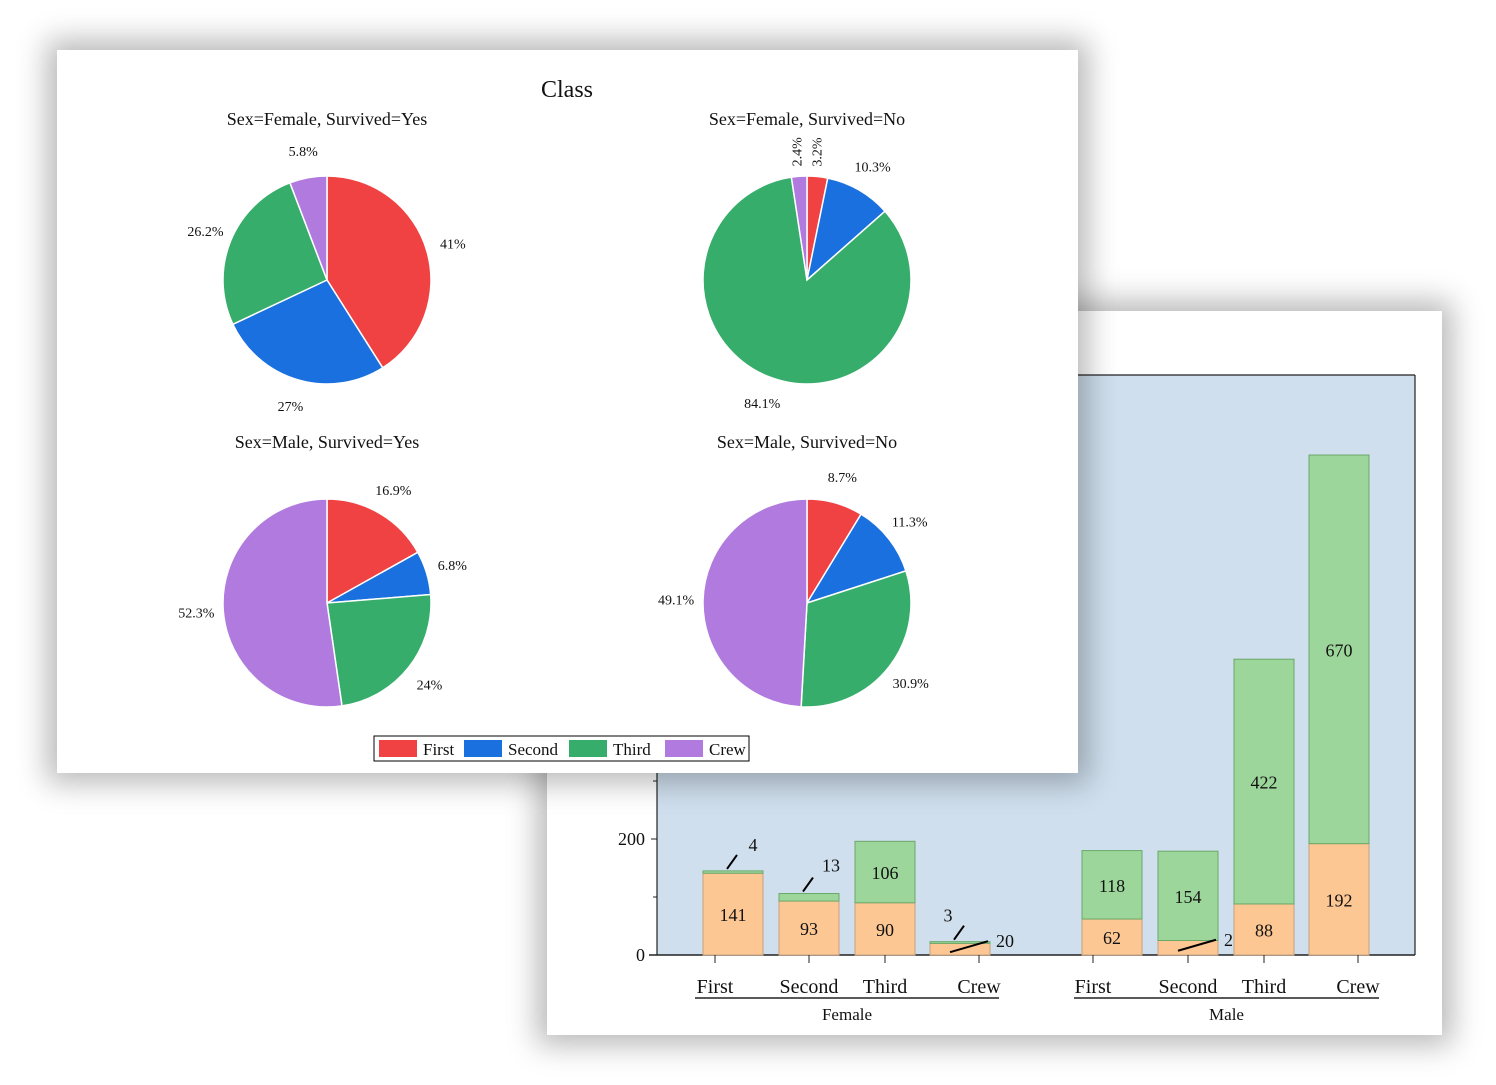  I want to click on bar-value-label: 141, so click(733, 915).